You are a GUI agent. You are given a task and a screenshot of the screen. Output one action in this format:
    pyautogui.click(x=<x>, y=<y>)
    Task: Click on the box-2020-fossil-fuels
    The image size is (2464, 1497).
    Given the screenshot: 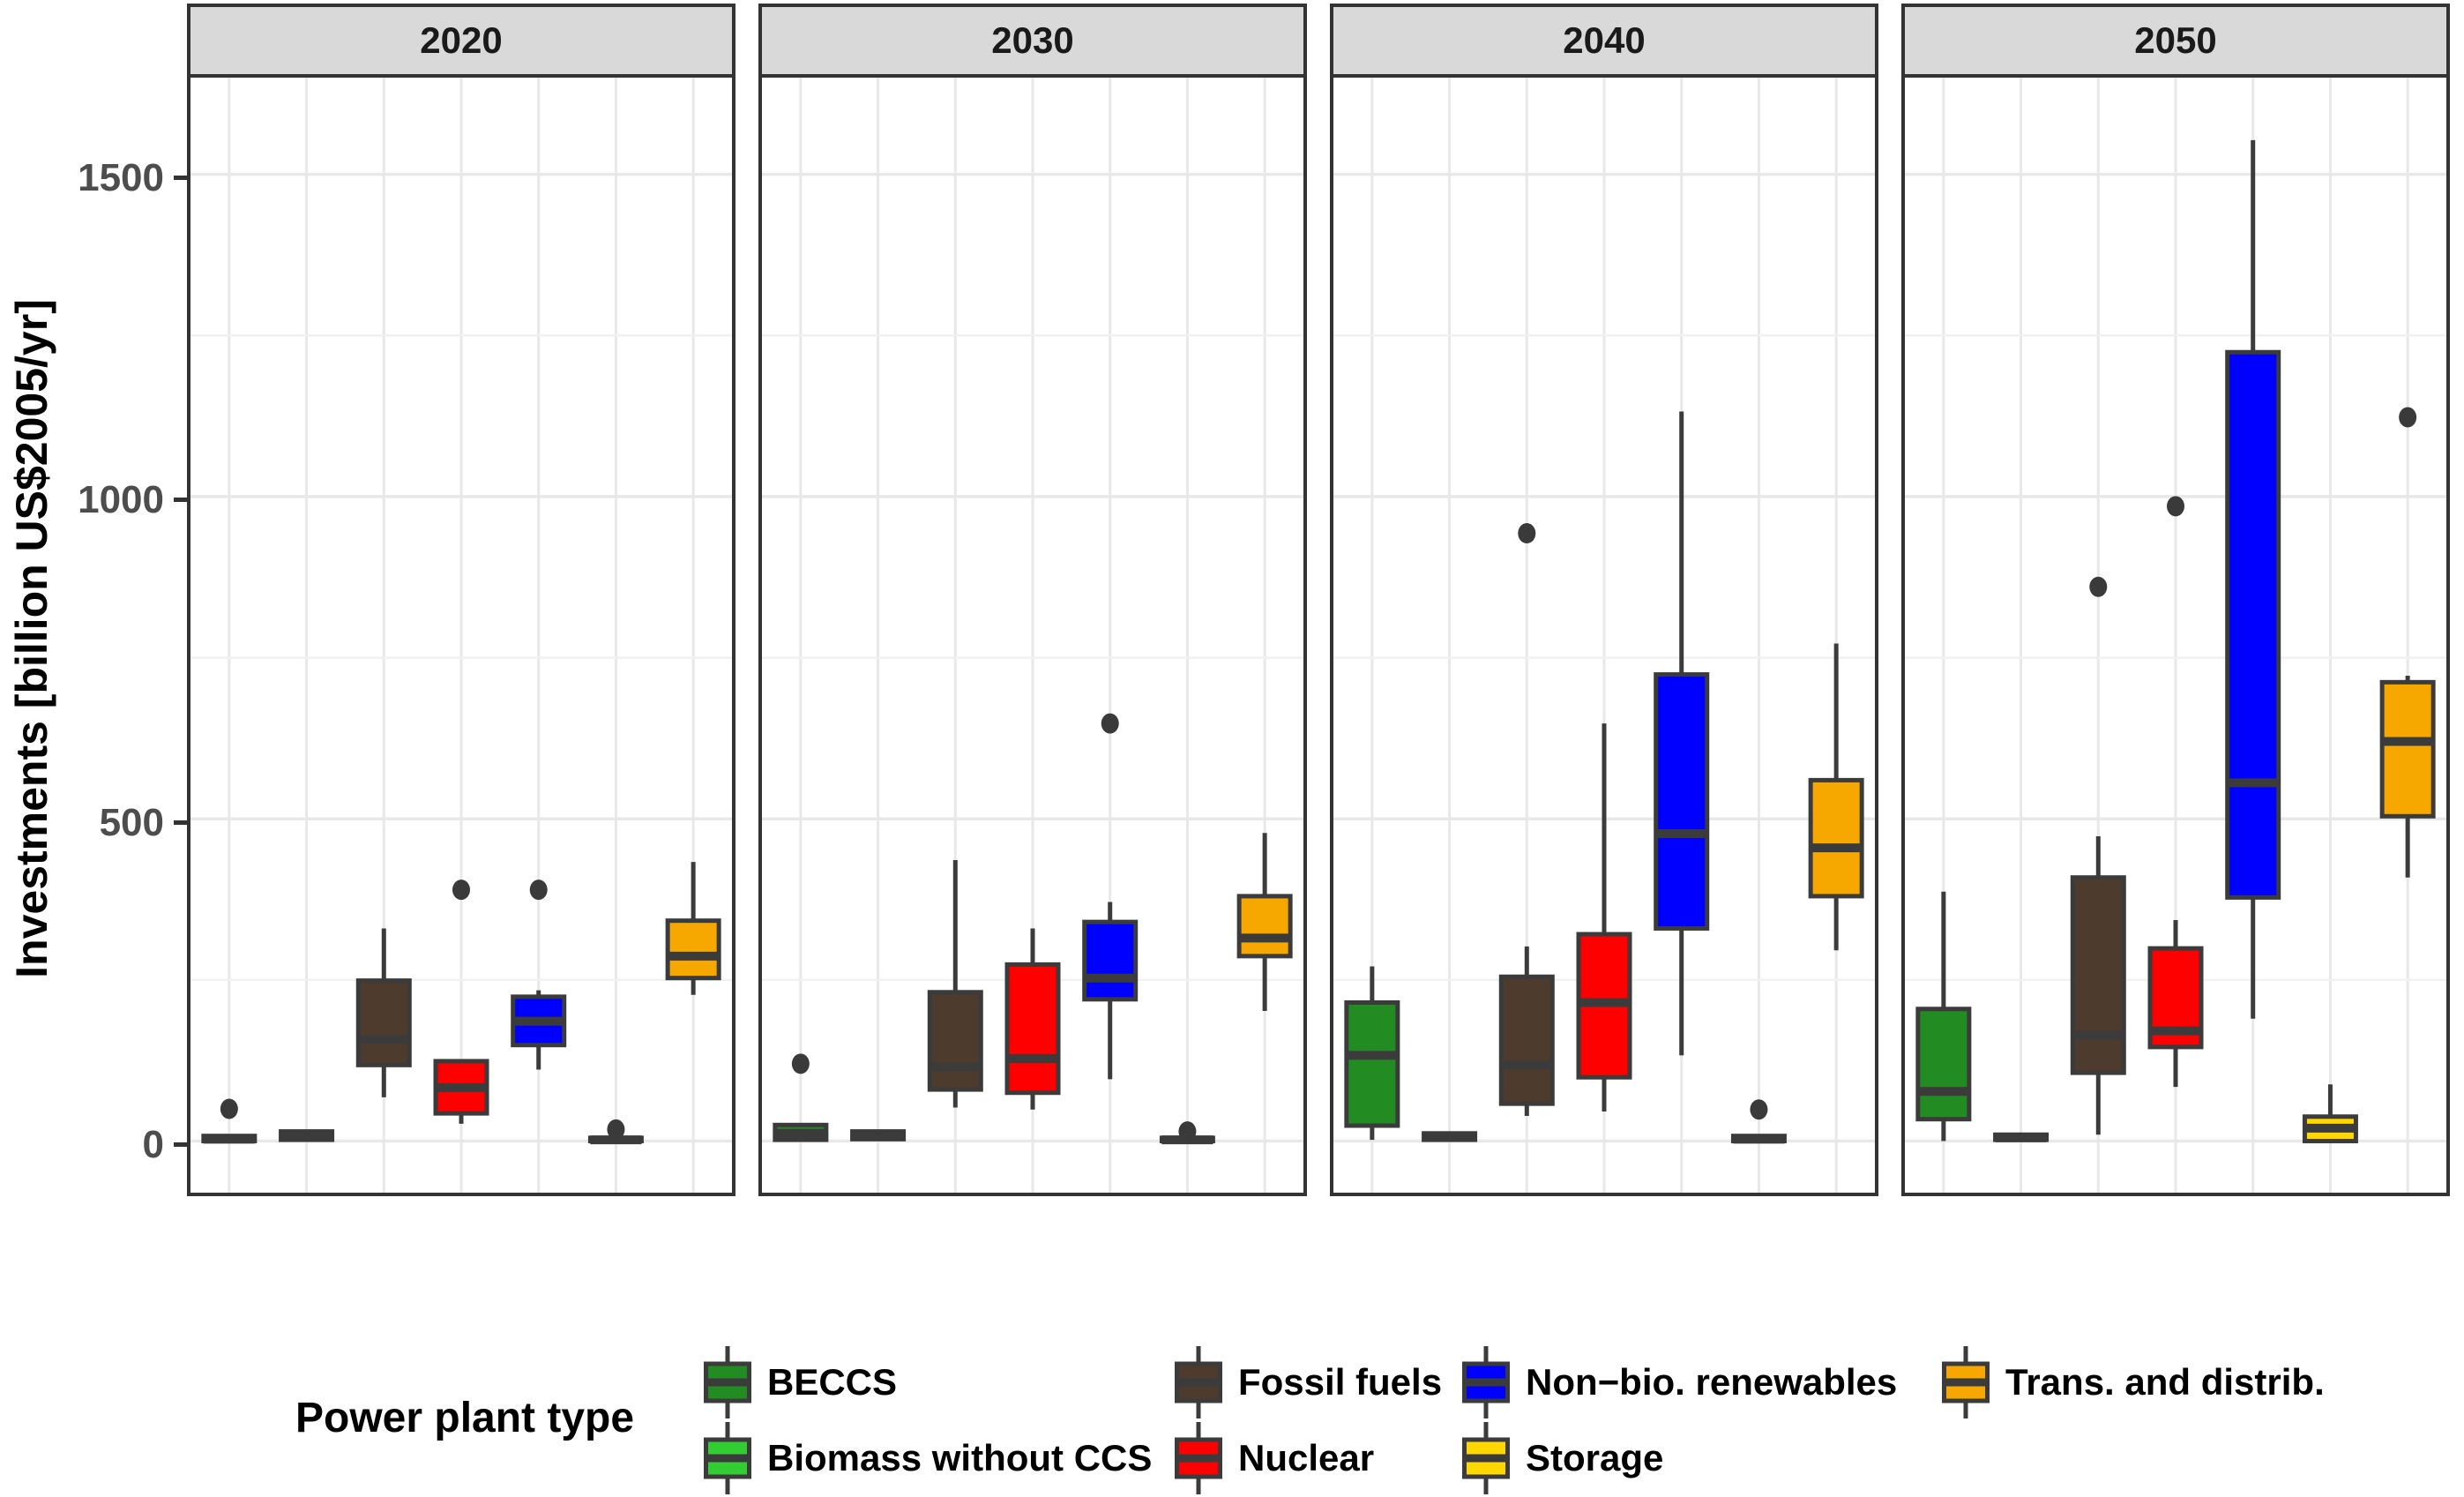 What is the action you would take?
    pyautogui.click(x=383, y=1023)
    